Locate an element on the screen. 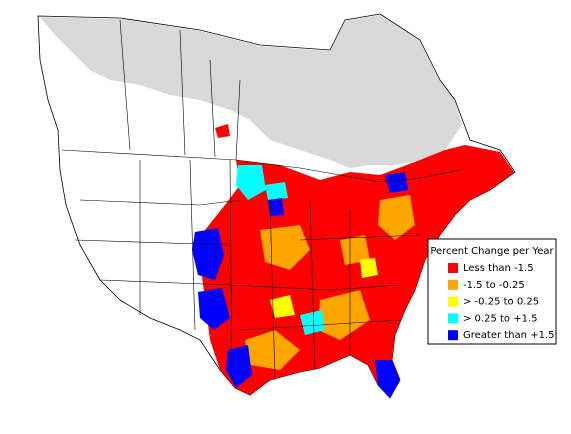  legend-label: > 0.25 to +1.5 is located at coordinates (500, 318).